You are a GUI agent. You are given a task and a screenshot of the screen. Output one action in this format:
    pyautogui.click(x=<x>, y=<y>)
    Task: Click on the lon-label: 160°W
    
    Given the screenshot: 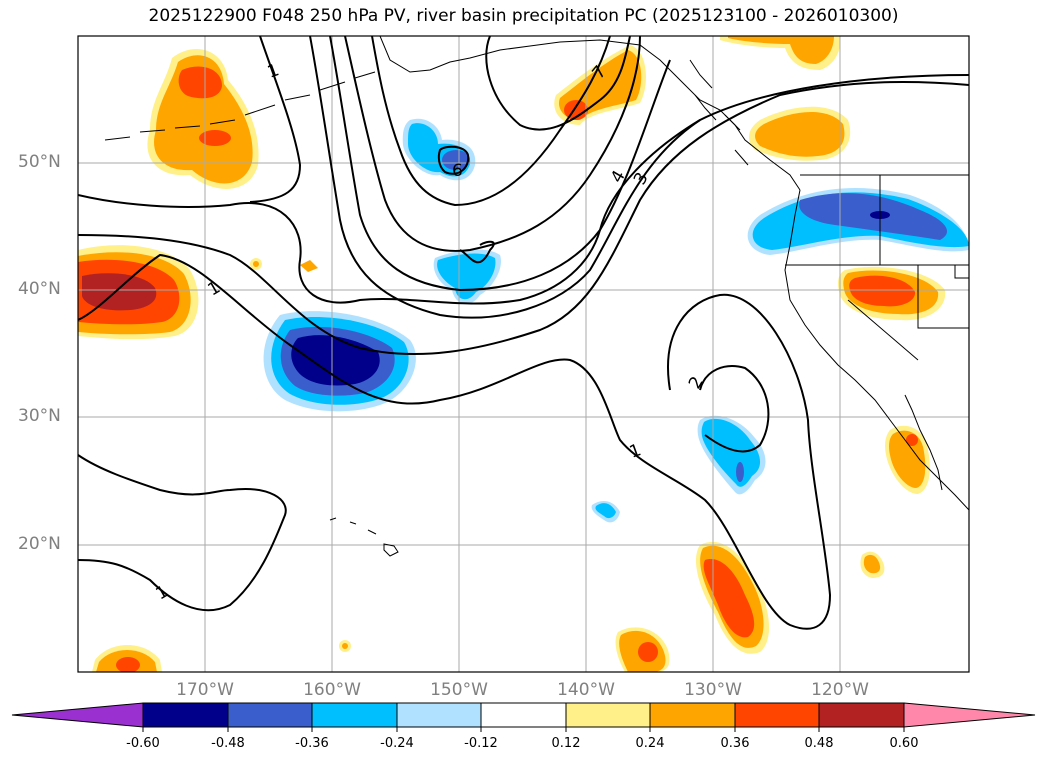 What is the action you would take?
    pyautogui.click(x=332, y=690)
    